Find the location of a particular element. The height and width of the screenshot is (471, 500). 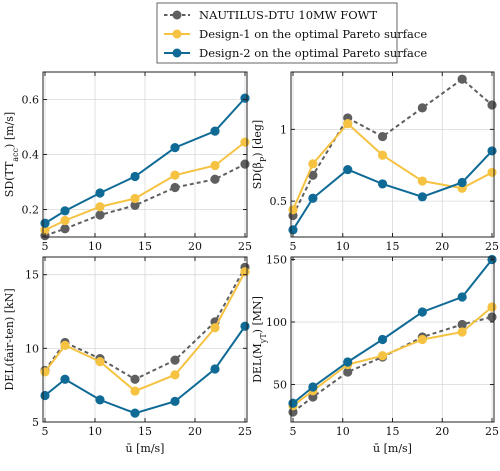

y-tick-label: 0.6 is located at coordinates (31, 100).